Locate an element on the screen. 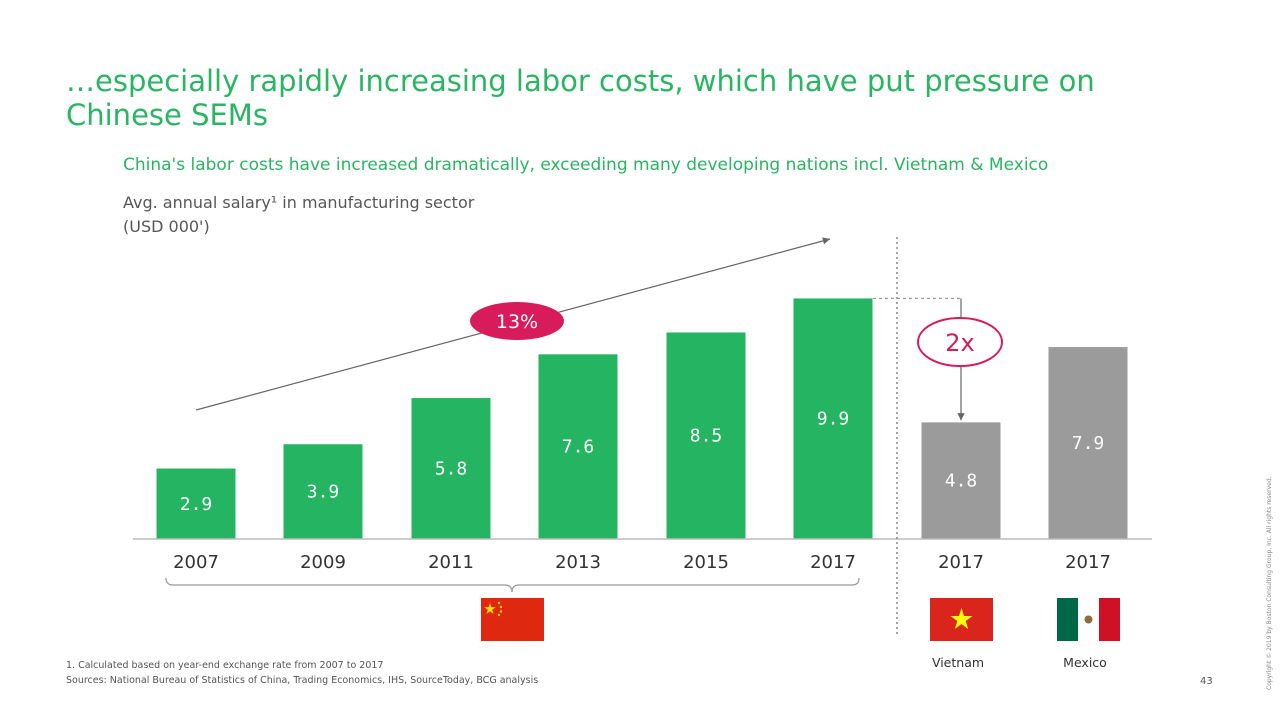  mexico-label: Mexico is located at coordinates (1085, 662).